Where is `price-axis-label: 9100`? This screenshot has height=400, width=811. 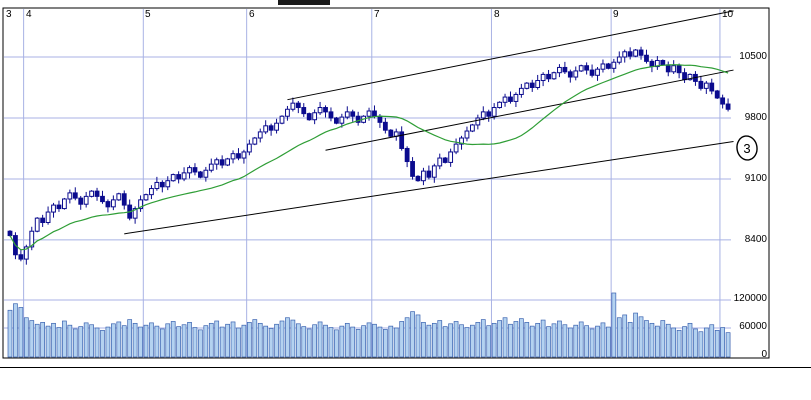
price-axis-label: 9100 is located at coordinates (755, 178).